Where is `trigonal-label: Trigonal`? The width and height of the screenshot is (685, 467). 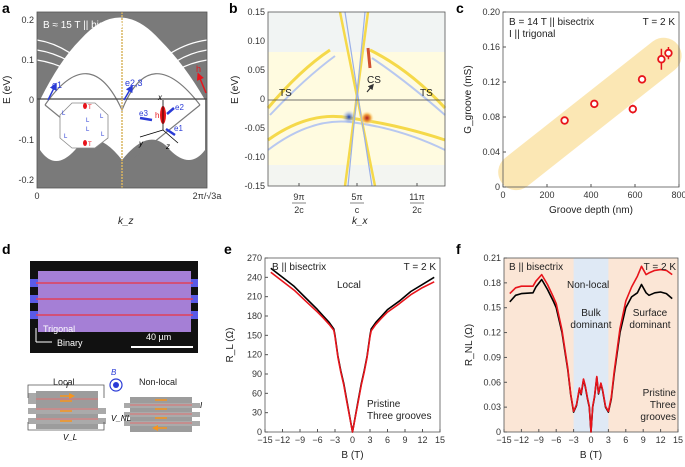 trigonal-label: Trigonal is located at coordinates (59, 329).